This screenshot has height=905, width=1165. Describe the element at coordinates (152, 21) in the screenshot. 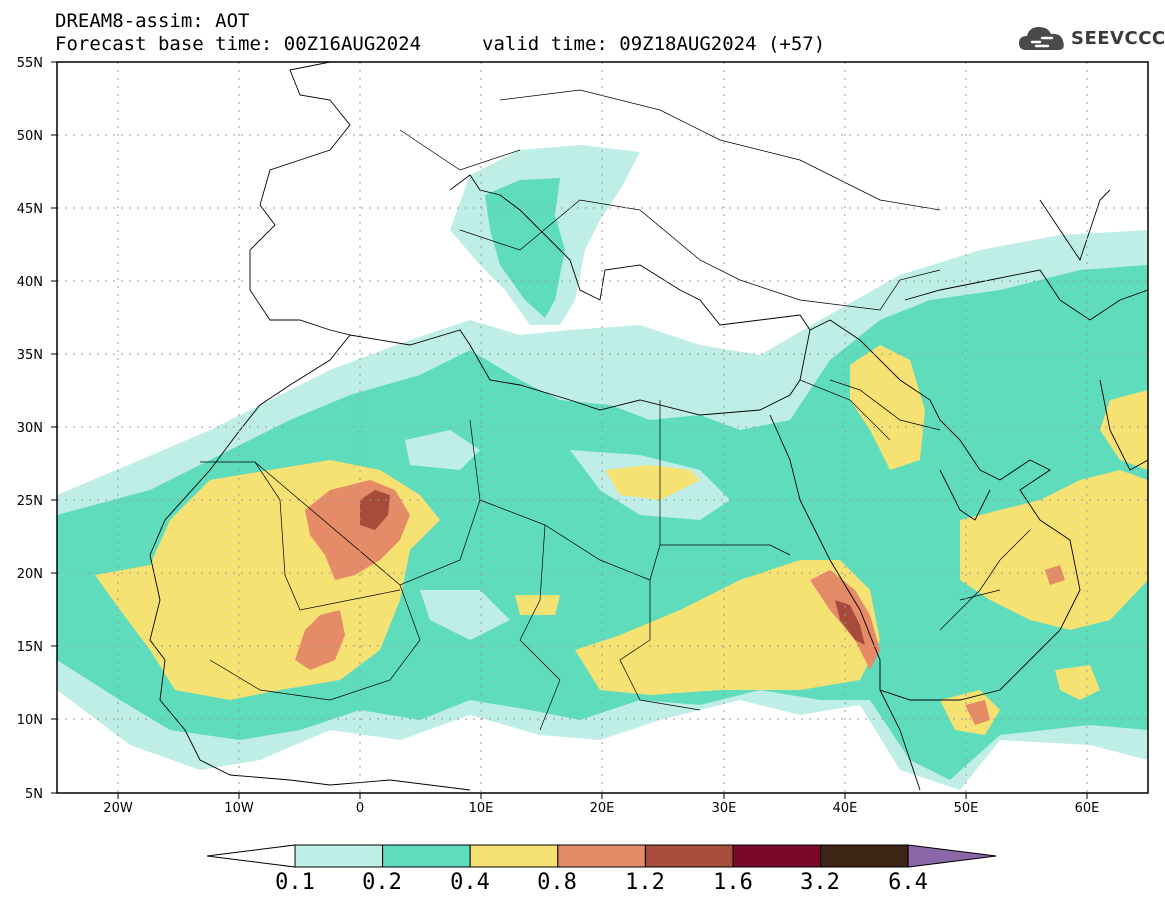

I see `title-product: DREAM8-assim: AOT` at that location.